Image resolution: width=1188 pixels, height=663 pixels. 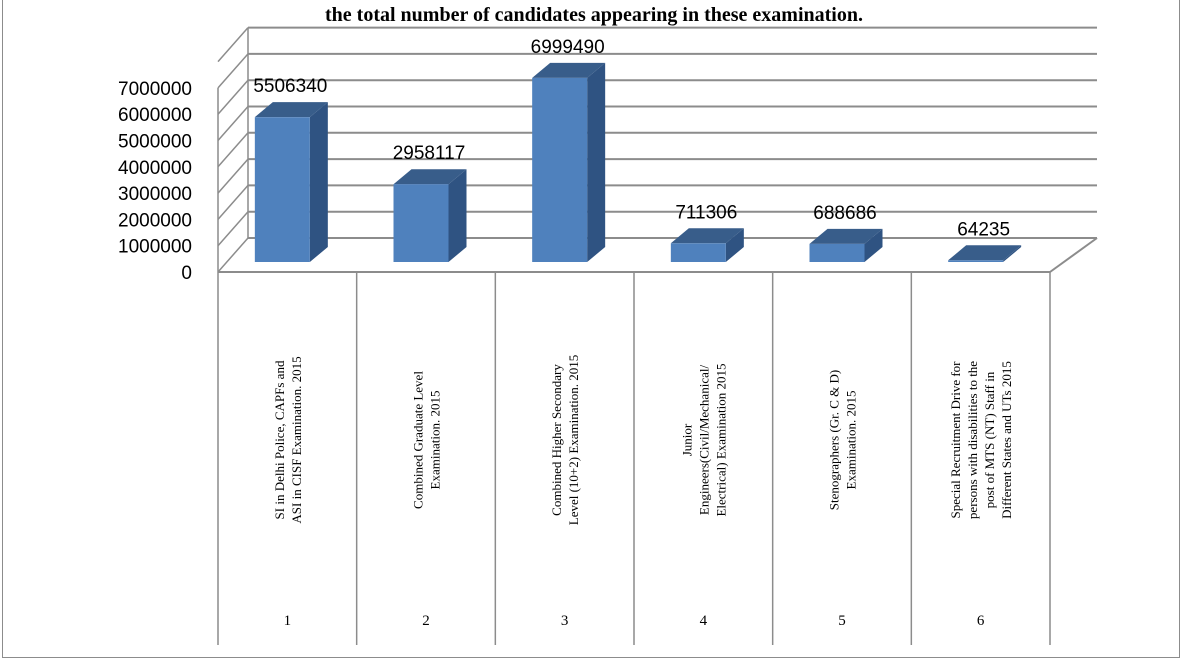 What do you see at coordinates (834, 440) in the screenshot?
I see `category-label: Stenographers (Gr. C & D)` at bounding box center [834, 440].